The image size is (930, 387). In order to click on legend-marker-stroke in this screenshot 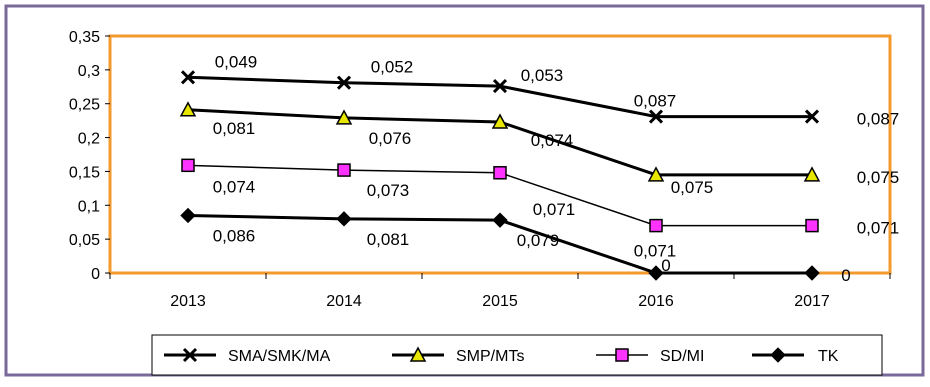, I will do `click(190, 355)`.